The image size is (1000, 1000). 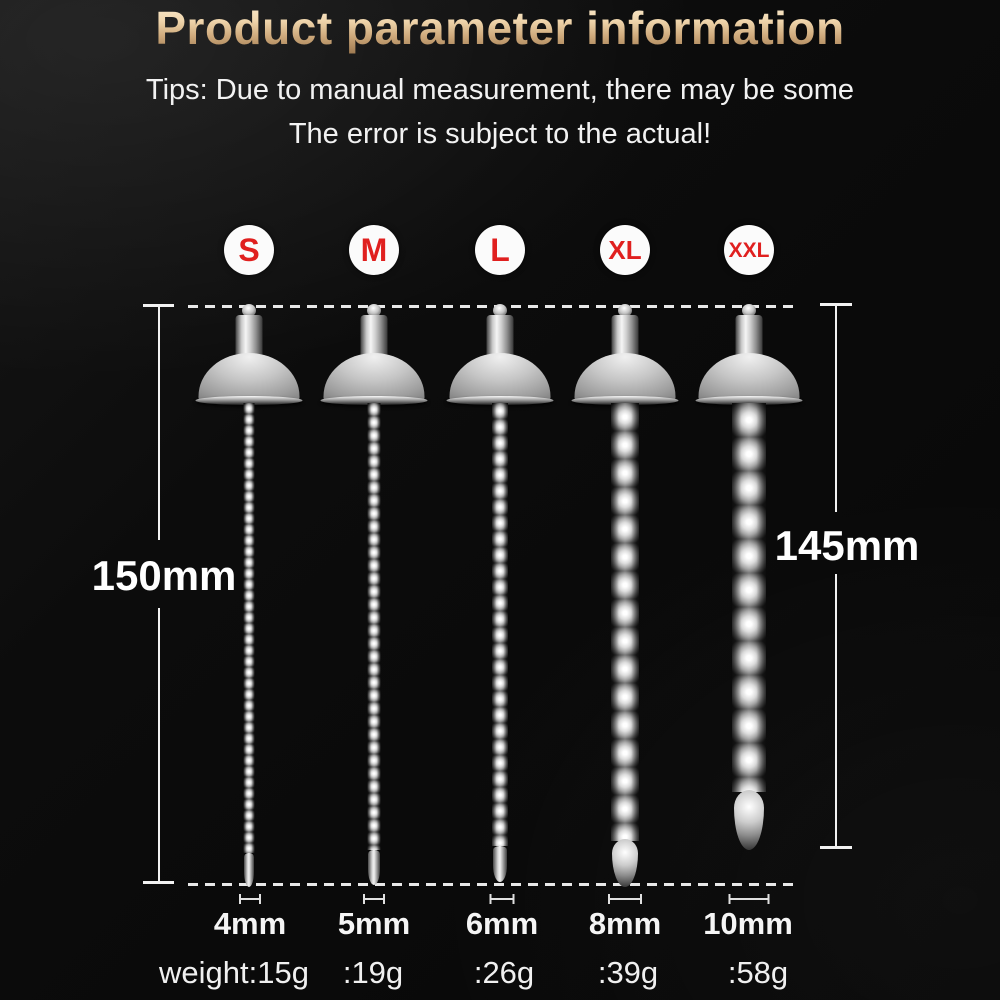 I want to click on size-badge-l-label: L, so click(x=500, y=250).